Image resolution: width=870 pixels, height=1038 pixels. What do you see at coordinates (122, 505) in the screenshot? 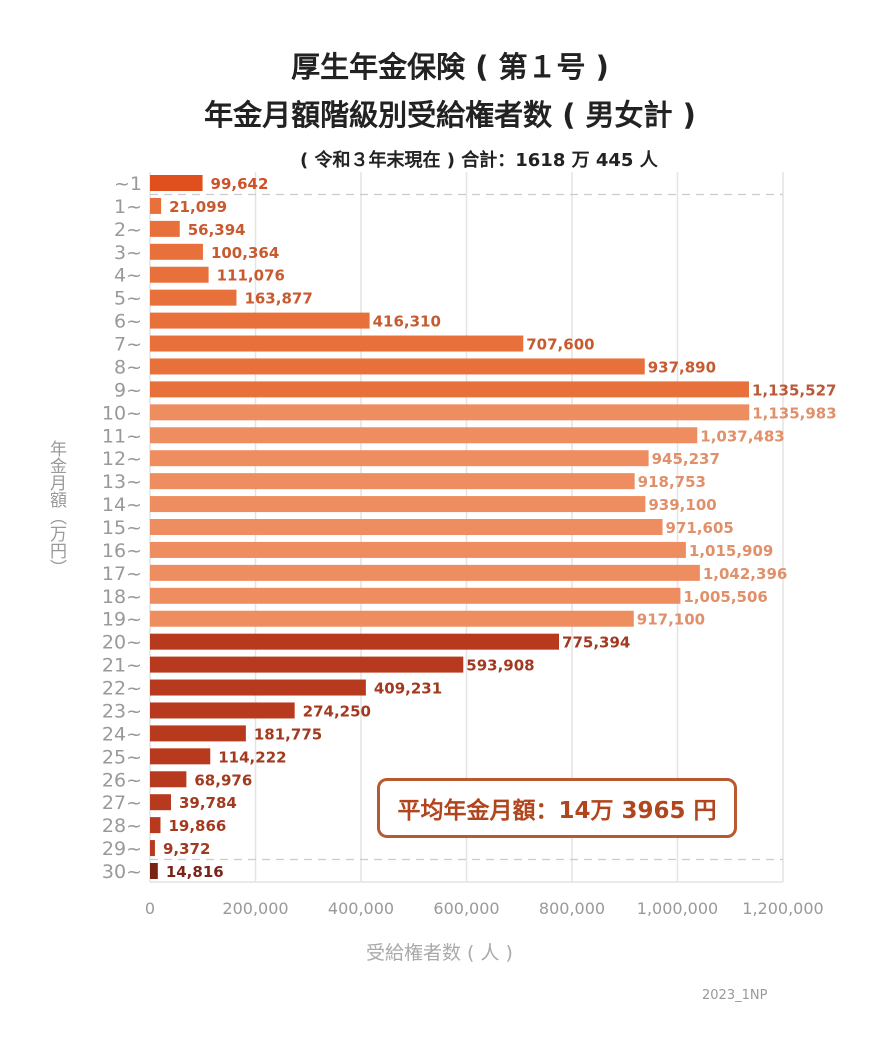
I see `y-tick-label: 14~` at bounding box center [122, 505].